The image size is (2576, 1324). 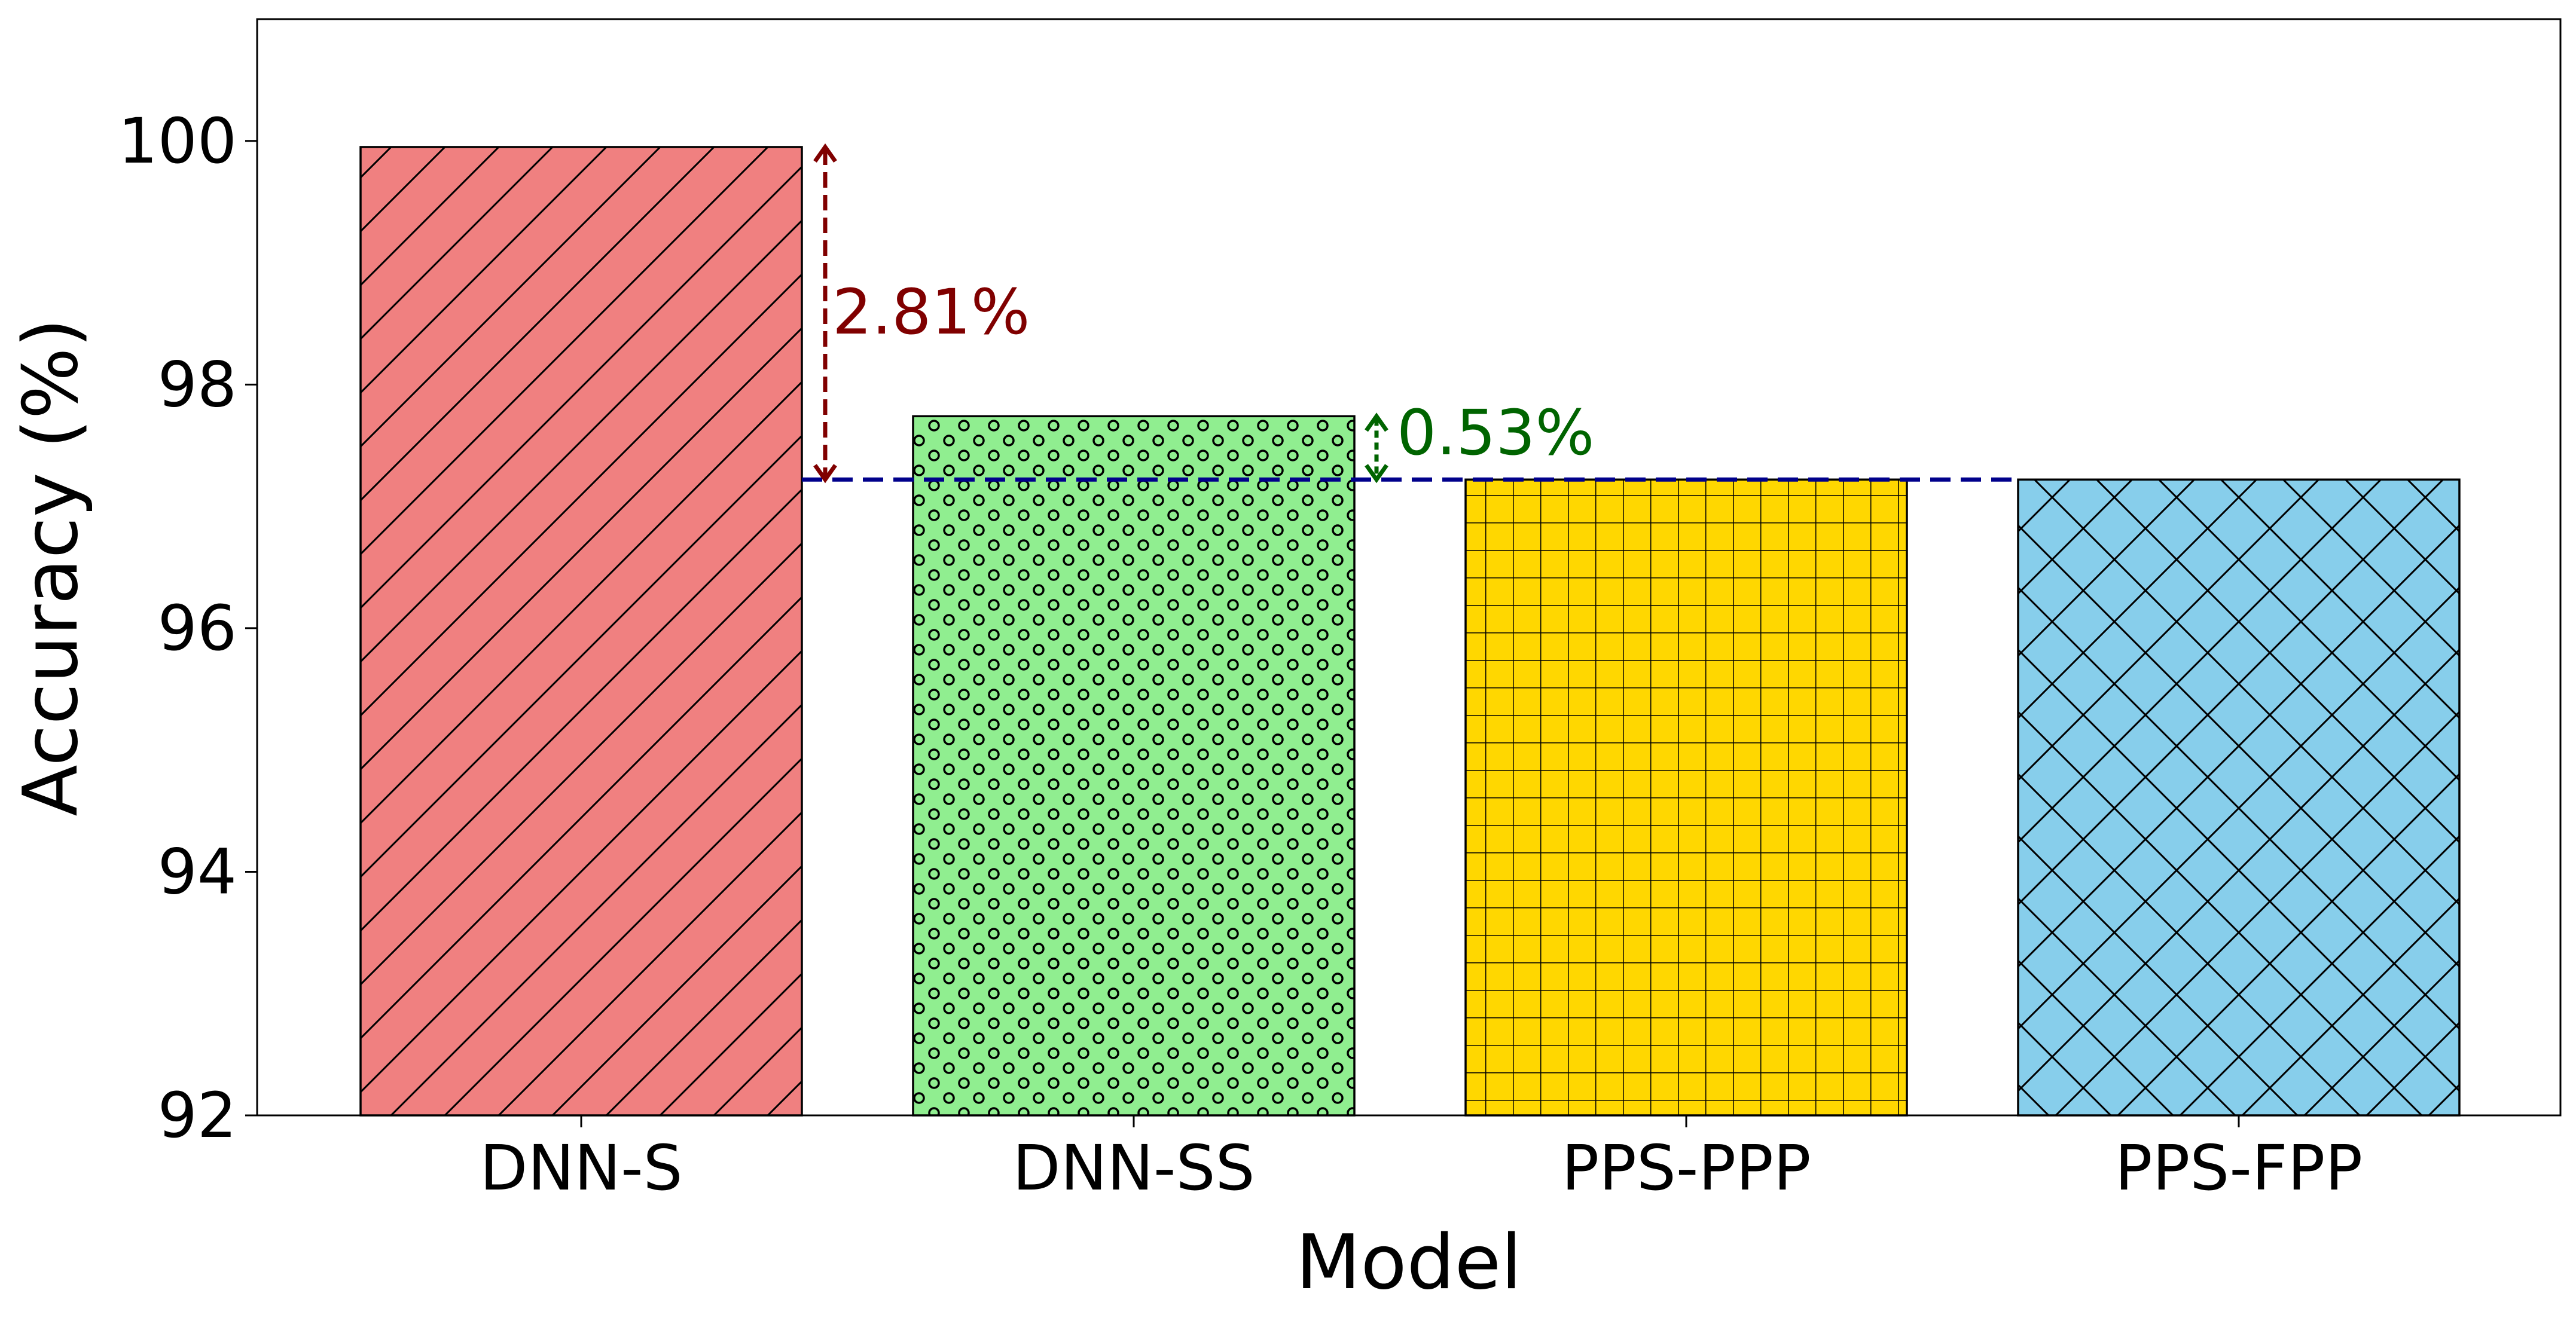 I want to click on x-tick-label: PPS-PPP, so click(x=1686, y=1168).